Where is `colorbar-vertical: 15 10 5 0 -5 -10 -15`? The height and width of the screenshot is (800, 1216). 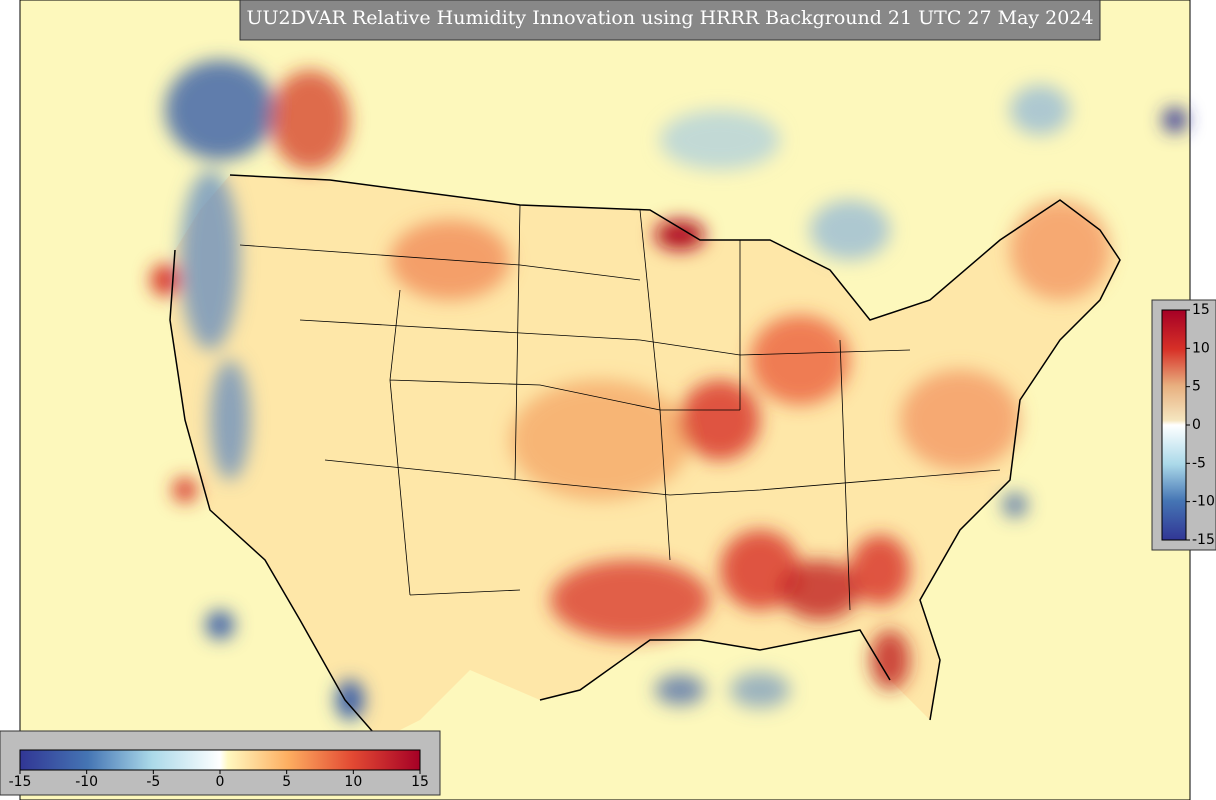
colorbar-vertical: 15 10 5 0 -5 -10 -15 is located at coordinates (1183, 425).